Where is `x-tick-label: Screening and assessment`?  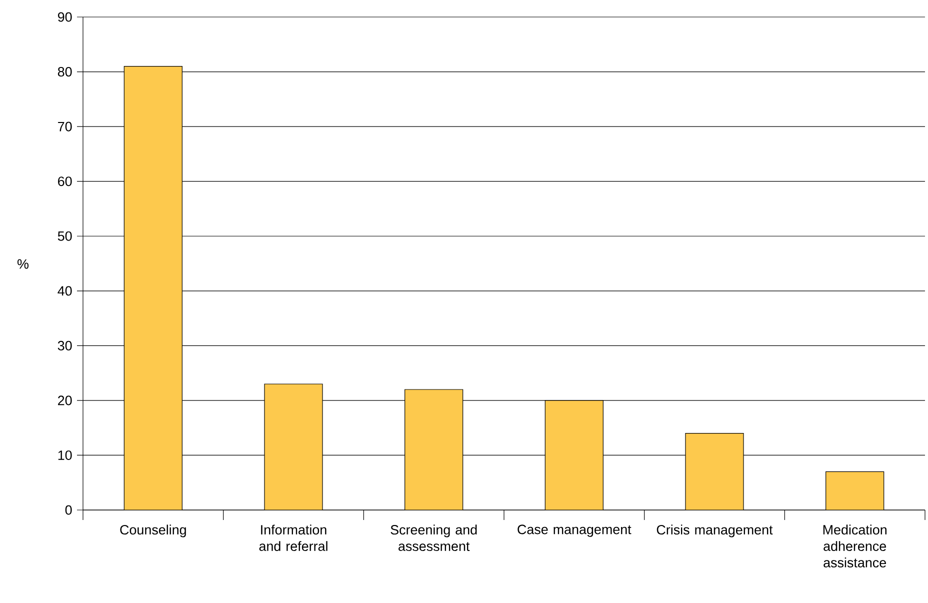
x-tick-label: Screening and assessment is located at coordinates (433, 537).